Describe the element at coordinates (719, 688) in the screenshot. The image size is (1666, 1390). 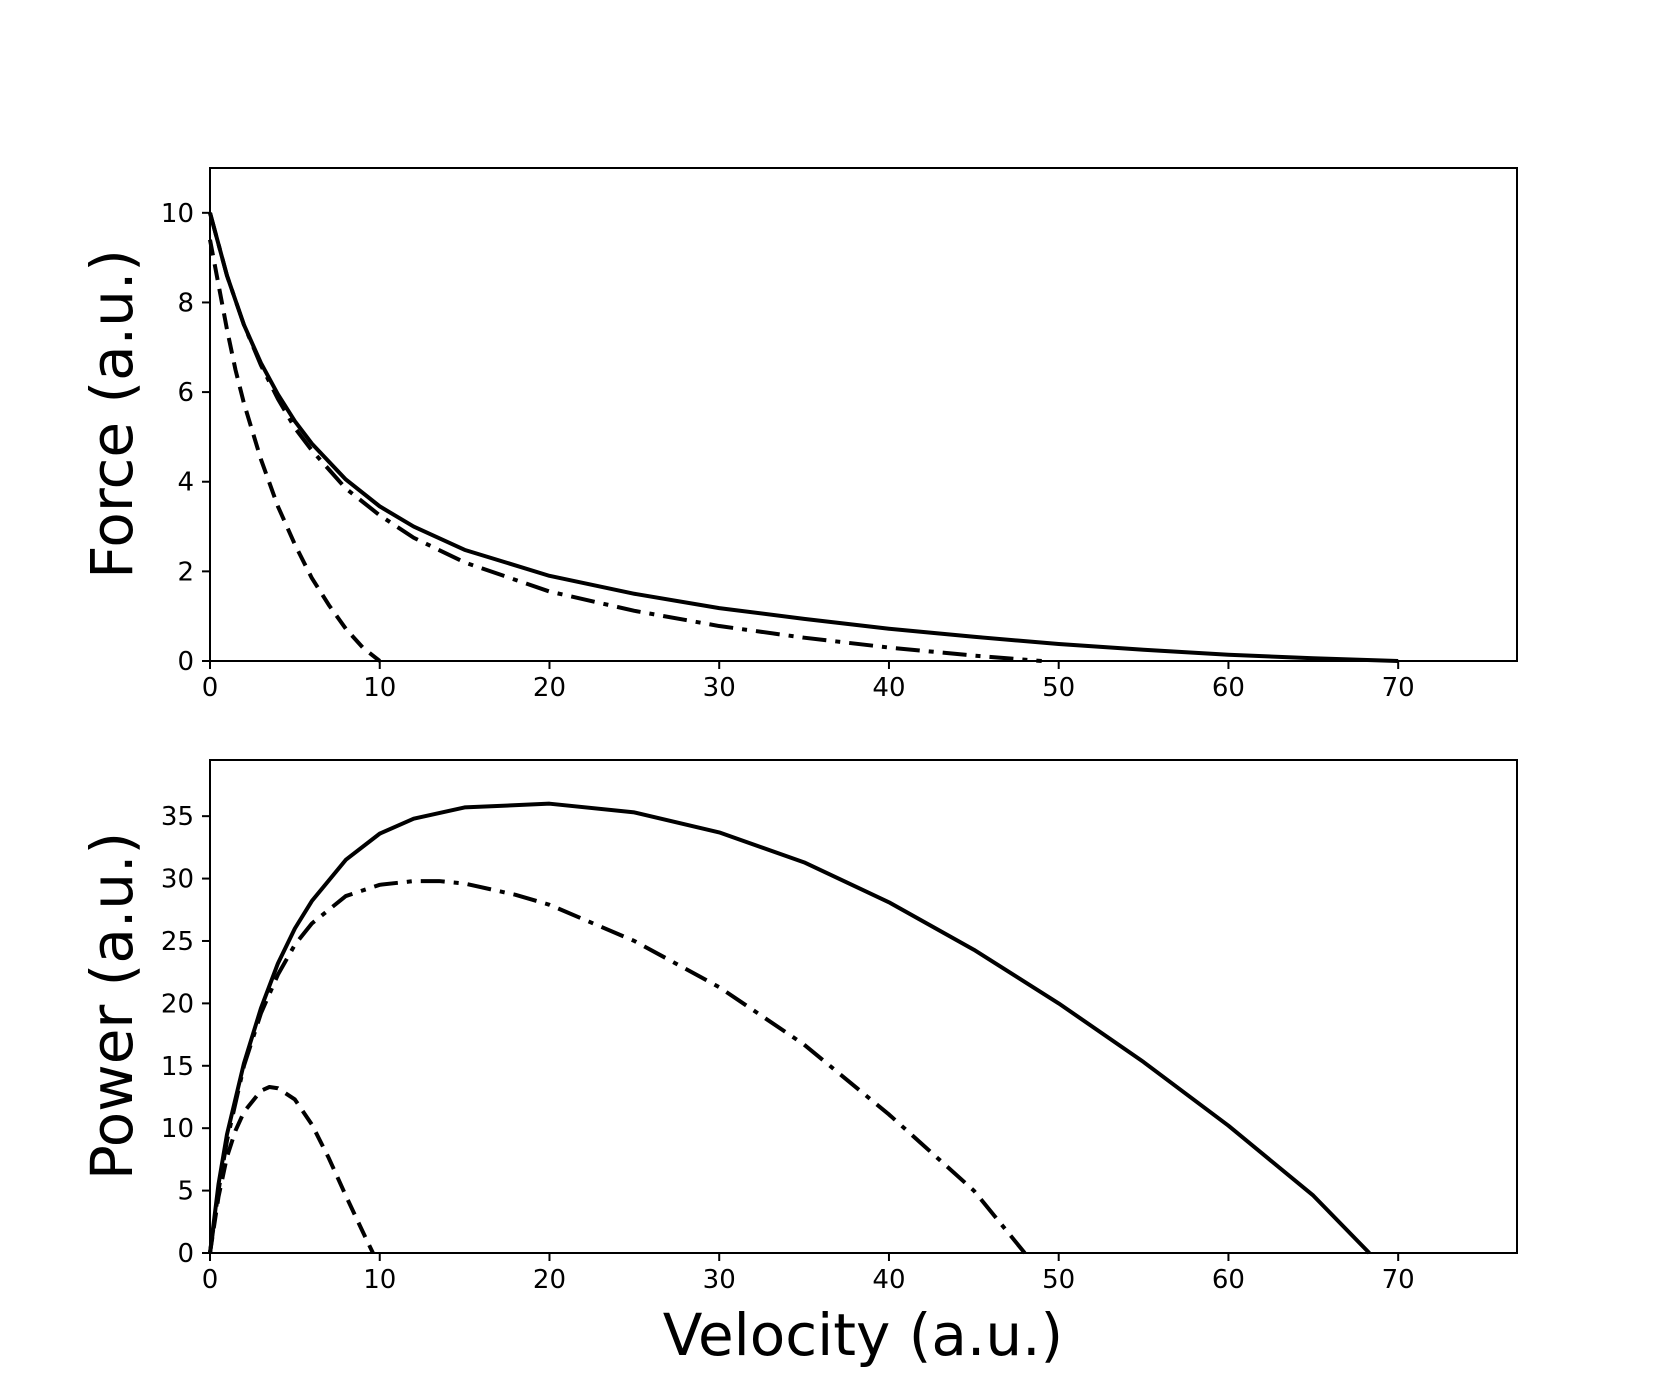
I see `force-x-tick-label: 30` at that location.